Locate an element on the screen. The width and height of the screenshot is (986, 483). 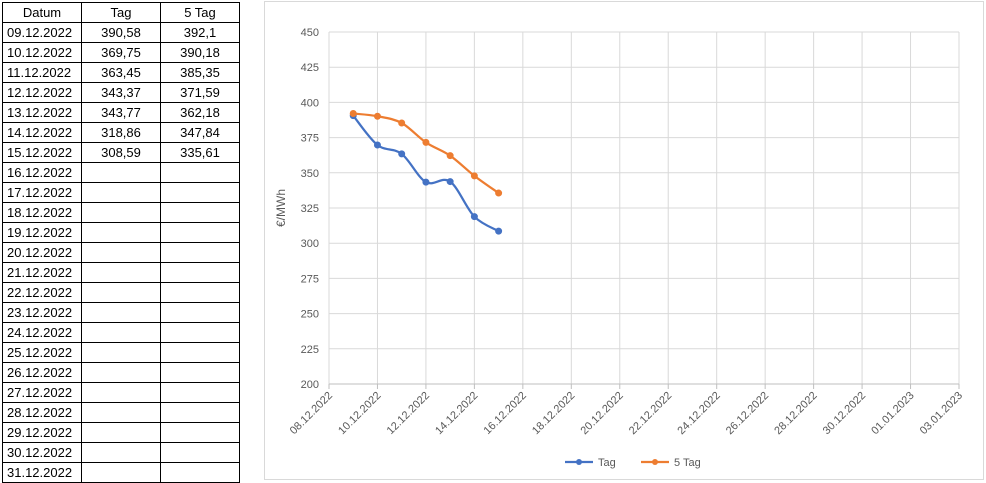
header-datum: Datum is located at coordinates (42, 12).